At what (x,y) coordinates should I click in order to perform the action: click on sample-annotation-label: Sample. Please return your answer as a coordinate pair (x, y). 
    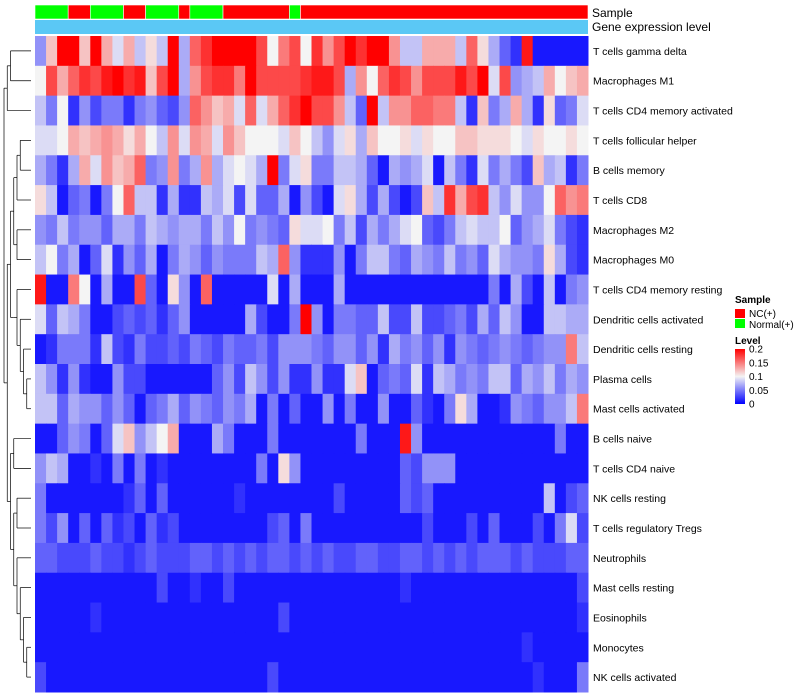
    Looking at the image, I should click on (612, 13).